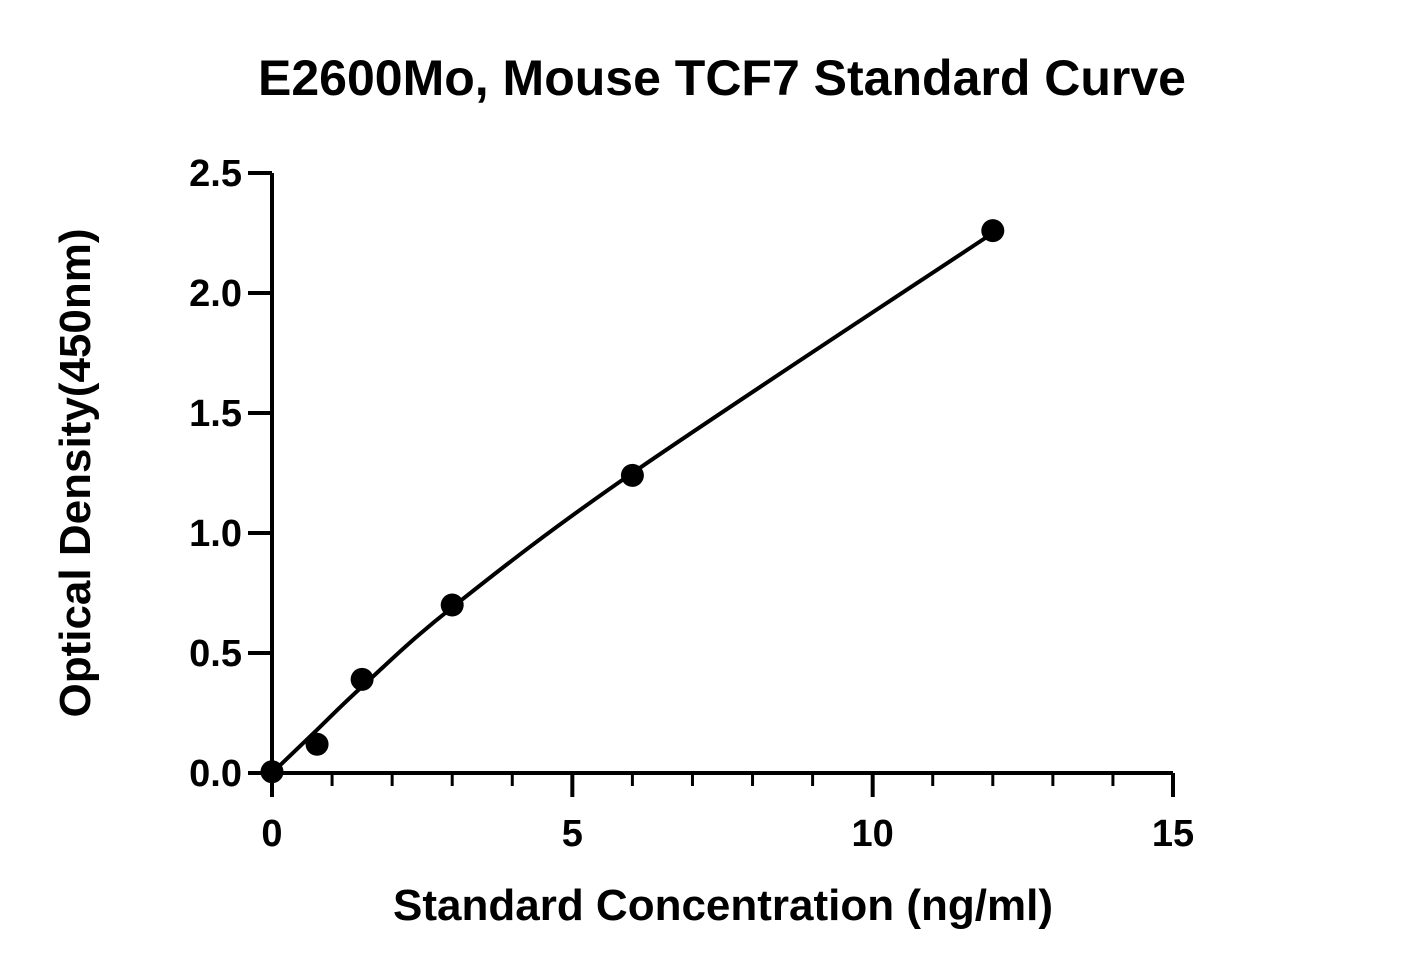 The image size is (1416, 975). I want to click on x-tick-label: 0, so click(271, 834).